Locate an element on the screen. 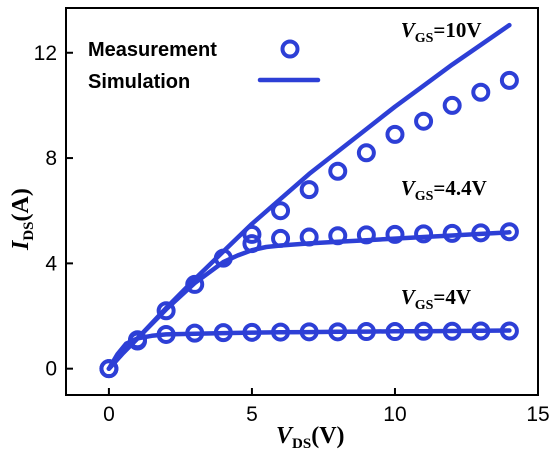 The height and width of the screenshot is (452, 550). y-tick-label: 4 is located at coordinates (51, 263).